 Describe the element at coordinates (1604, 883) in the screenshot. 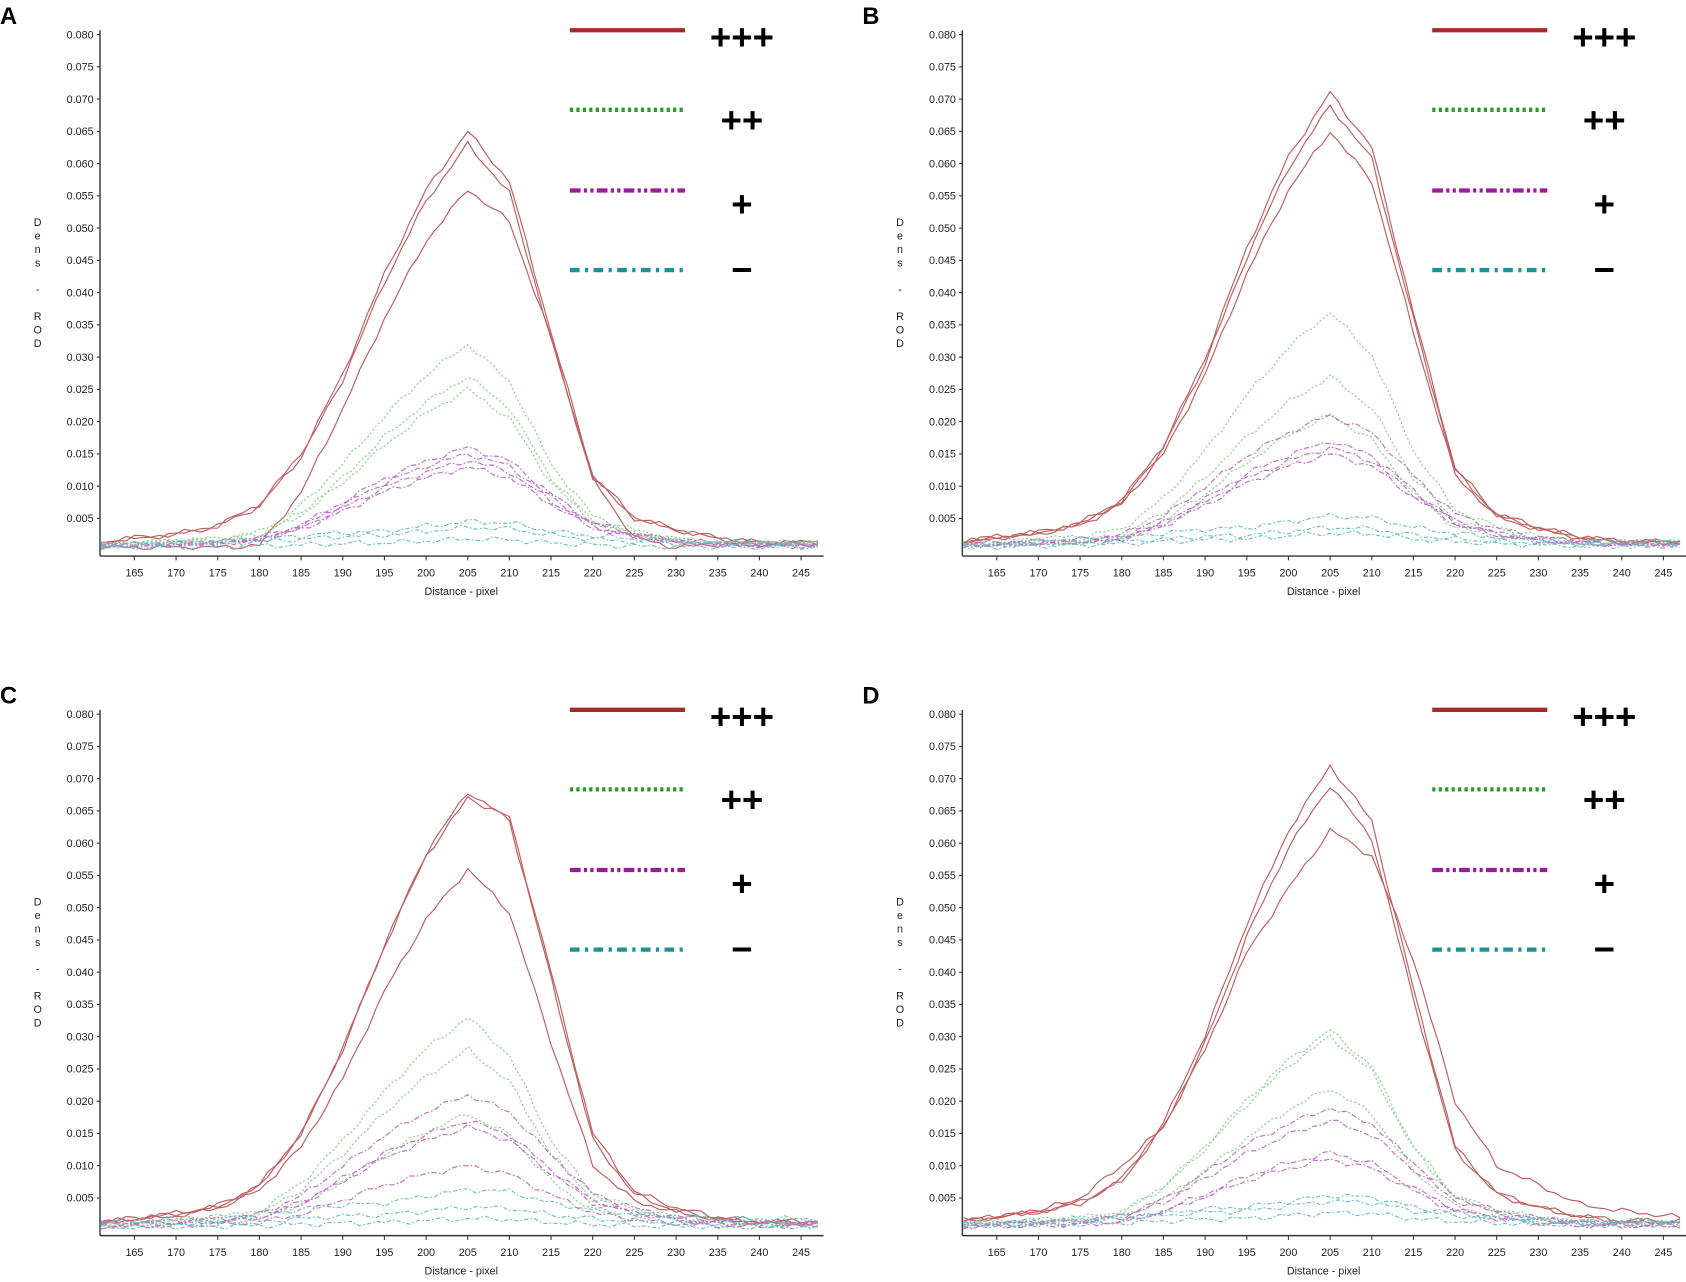

I see `legend-label: +` at that location.